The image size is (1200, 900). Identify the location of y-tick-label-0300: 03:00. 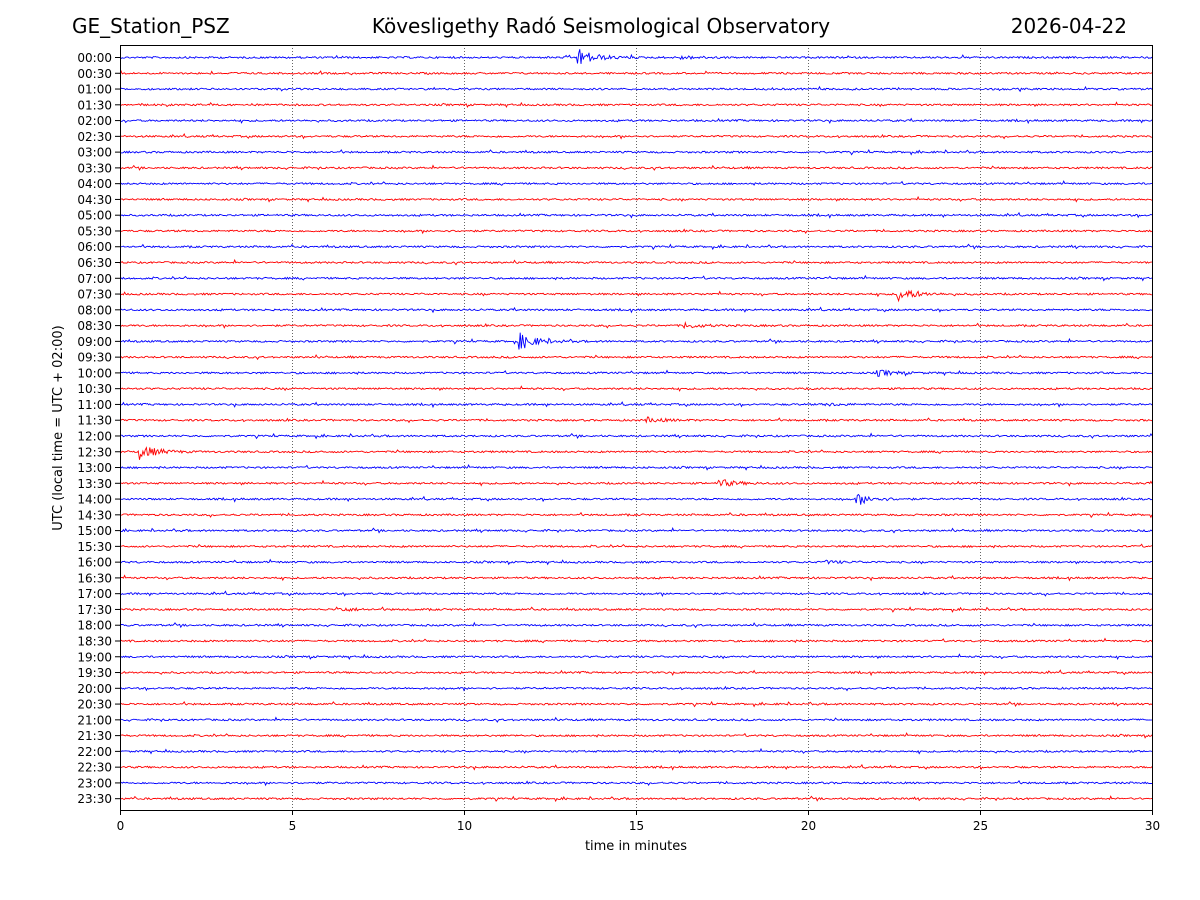
(94, 153).